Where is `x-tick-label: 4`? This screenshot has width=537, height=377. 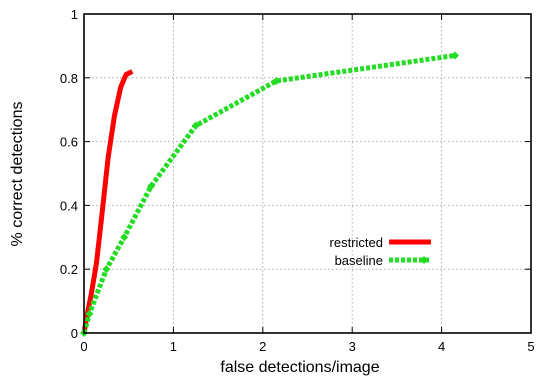 x-tick-label: 4 is located at coordinates (441, 346).